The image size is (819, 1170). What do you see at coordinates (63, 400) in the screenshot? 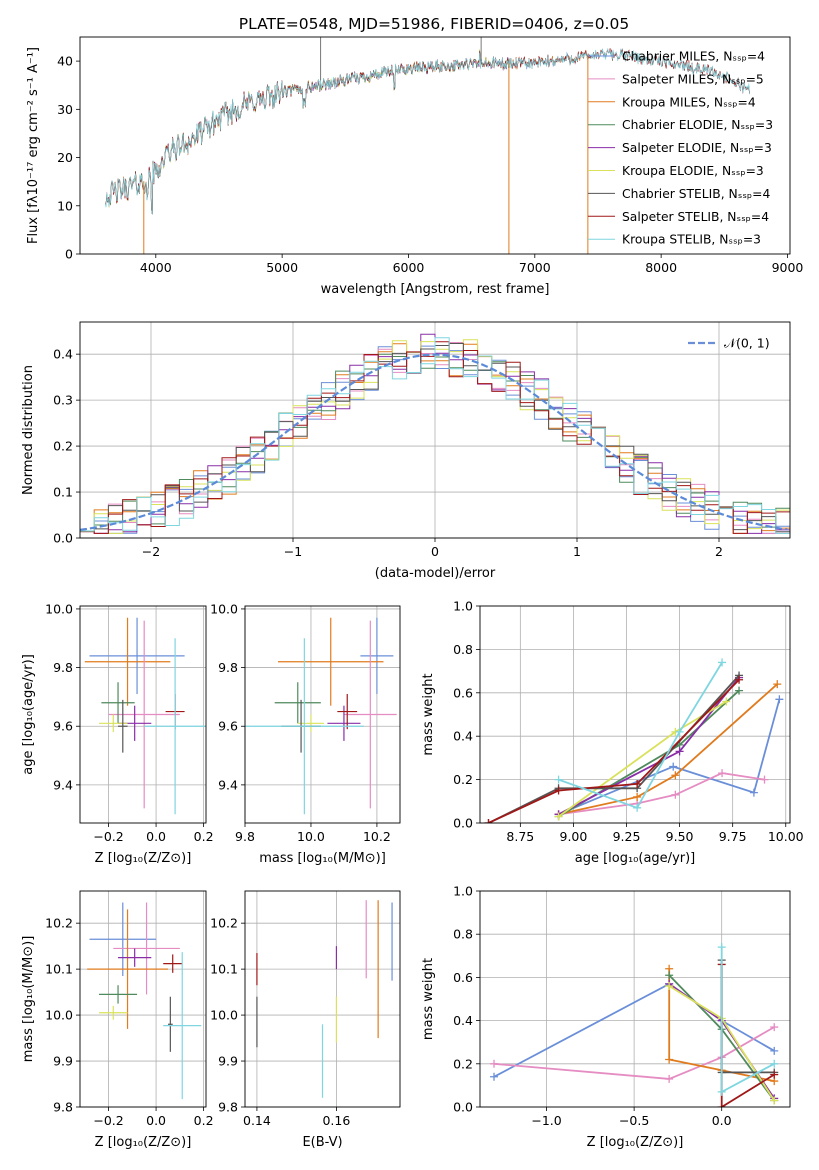
I see `y-tick-label: 0.3` at bounding box center [63, 400].